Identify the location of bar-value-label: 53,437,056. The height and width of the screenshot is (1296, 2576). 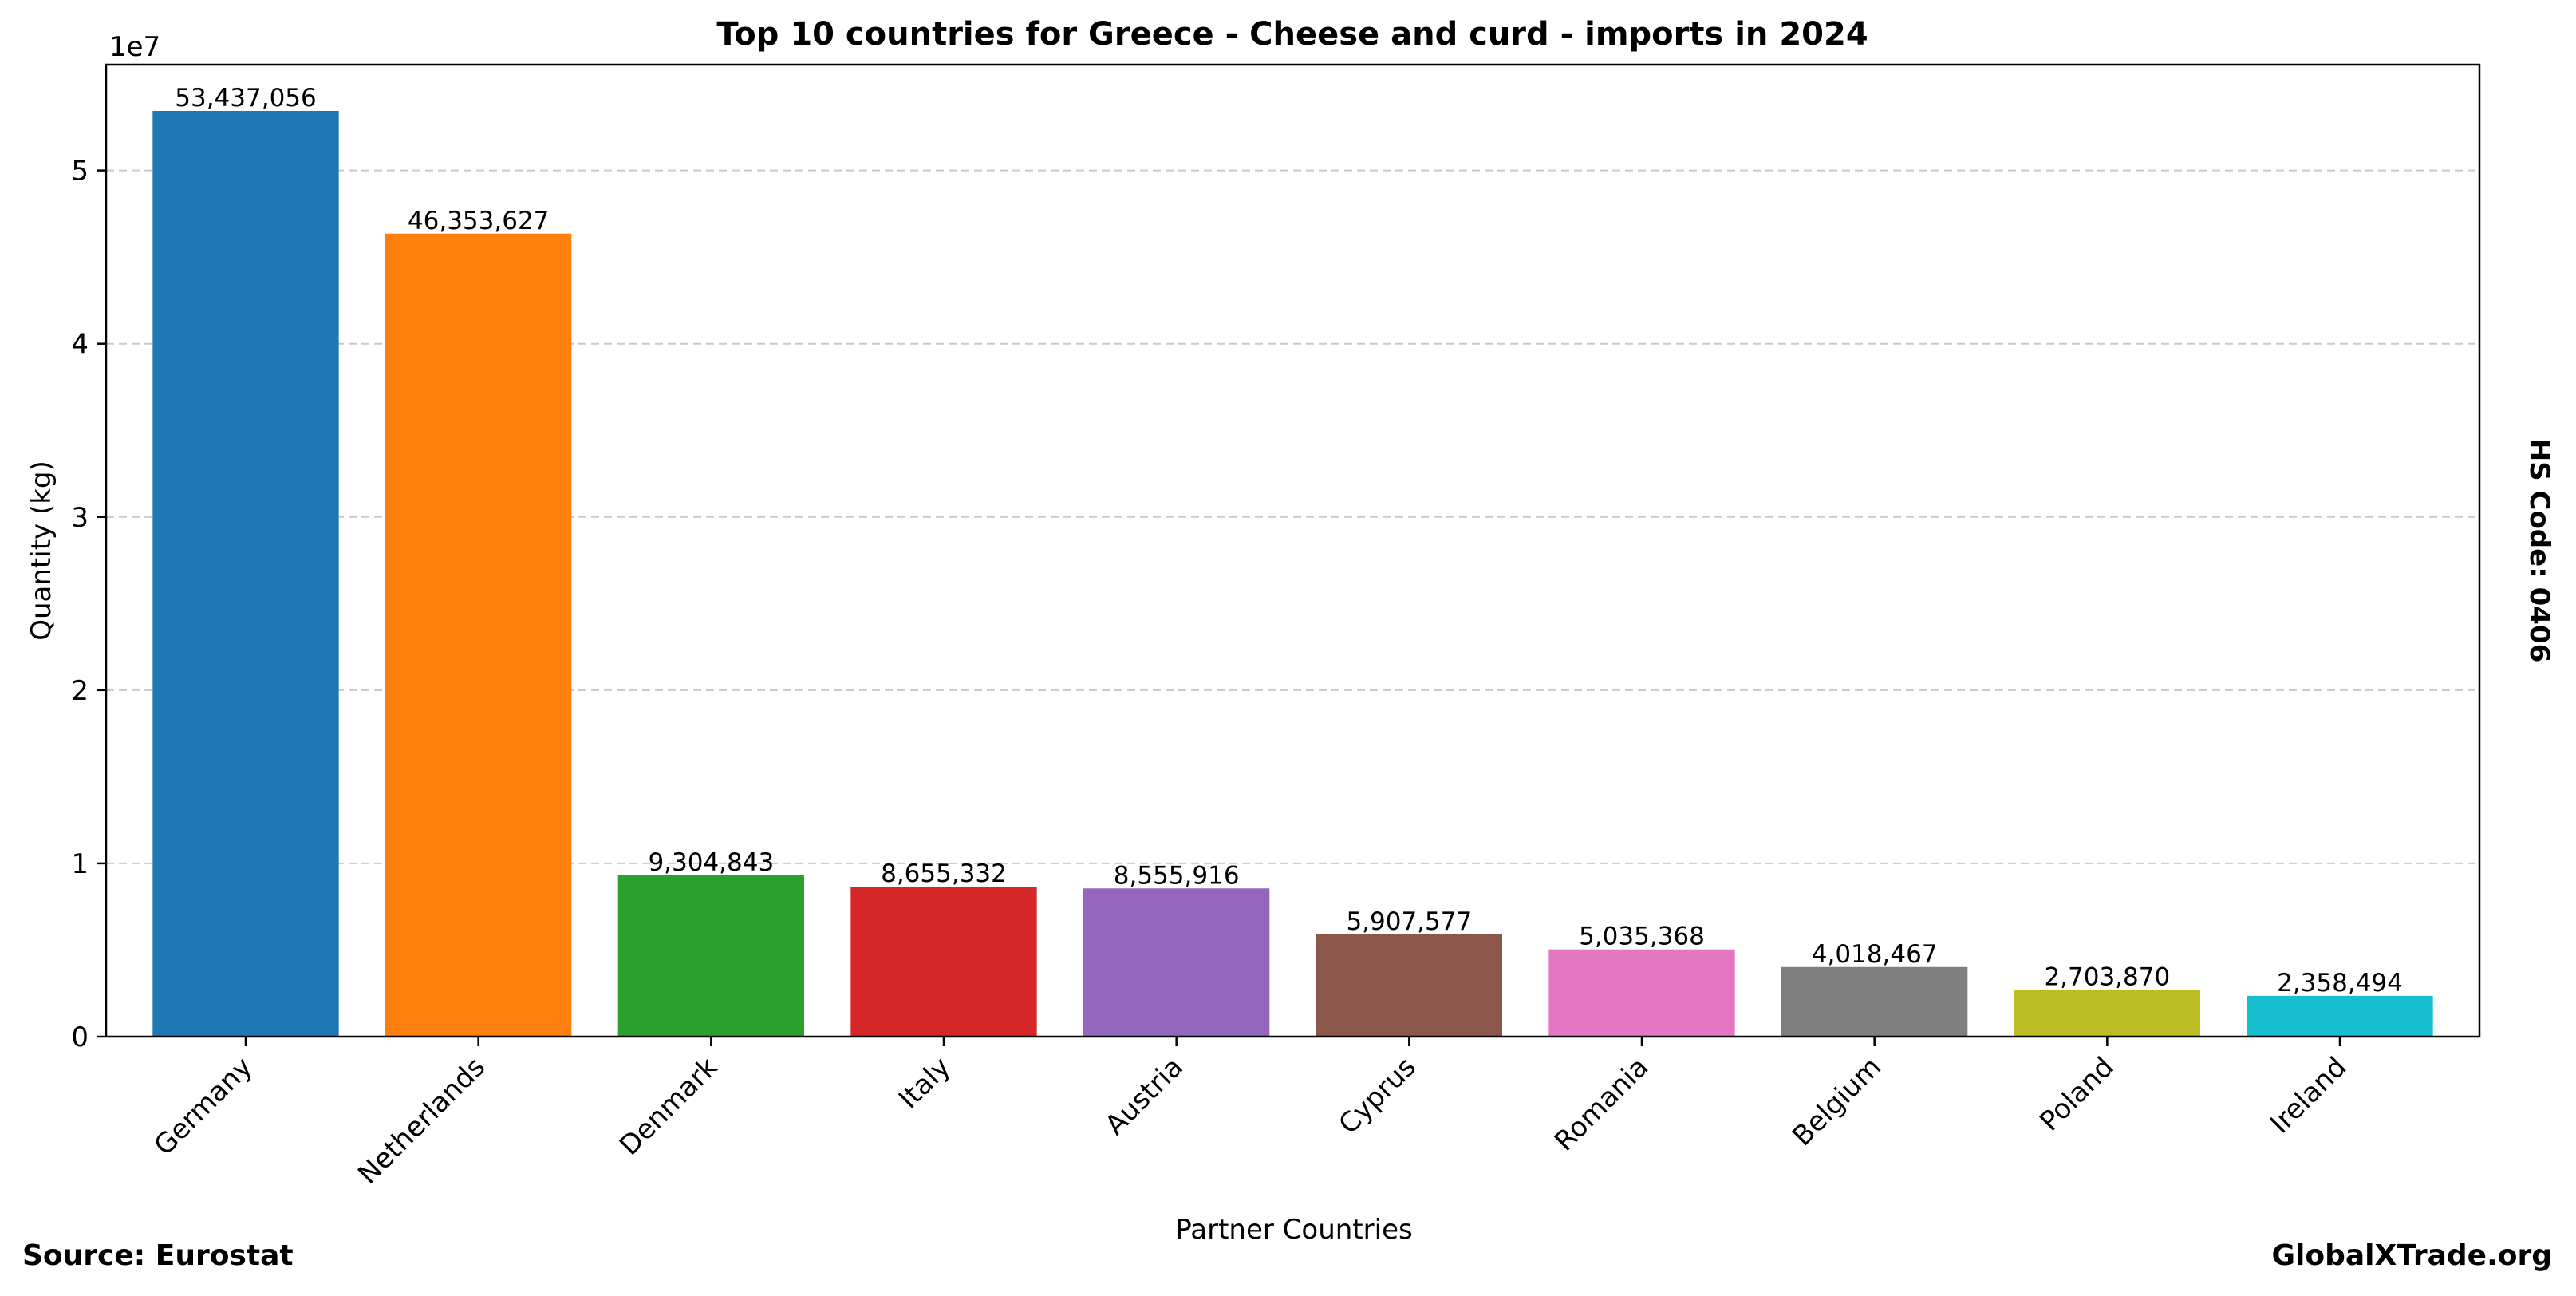
(246, 98).